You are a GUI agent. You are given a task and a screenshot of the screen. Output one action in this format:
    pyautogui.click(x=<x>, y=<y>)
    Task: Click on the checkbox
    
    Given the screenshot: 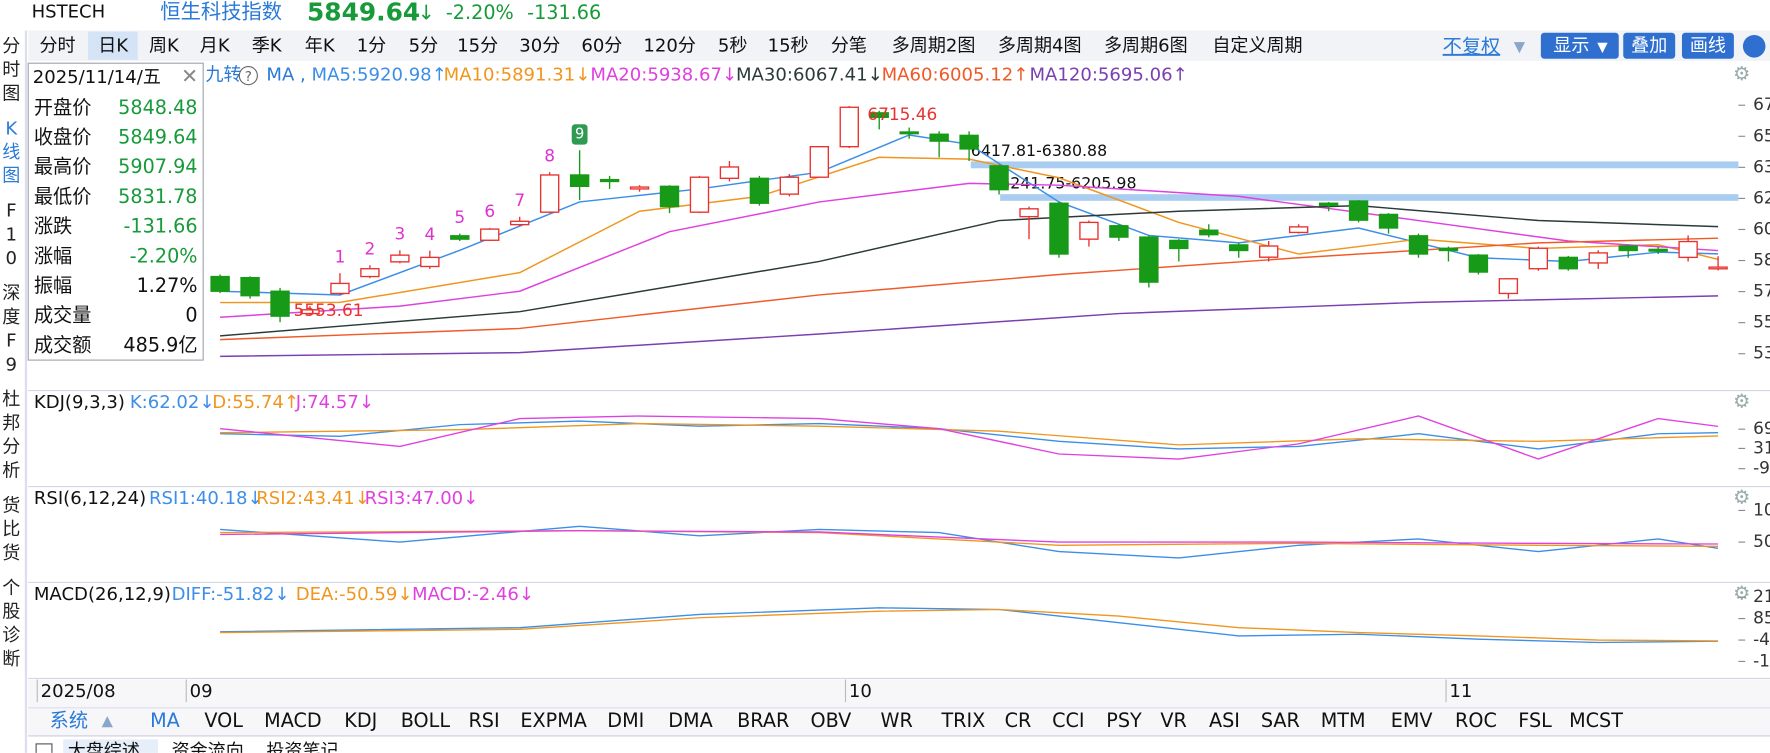 What is the action you would take?
    pyautogui.click(x=44, y=748)
    